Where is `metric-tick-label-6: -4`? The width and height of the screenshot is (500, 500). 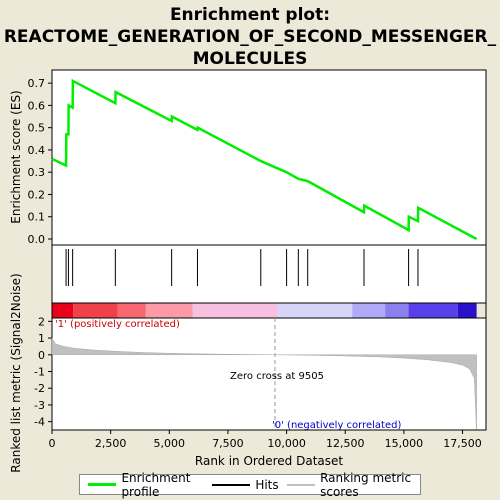 metric-tick-label-6: -4 is located at coordinates (39, 422).